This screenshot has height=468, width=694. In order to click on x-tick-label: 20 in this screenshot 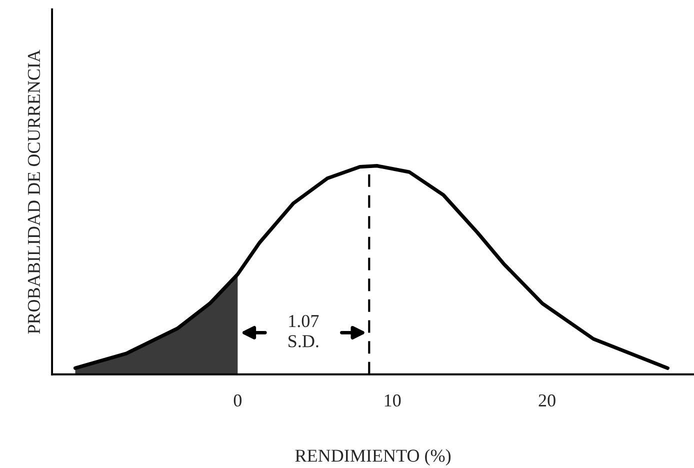, I will do `click(547, 400)`.